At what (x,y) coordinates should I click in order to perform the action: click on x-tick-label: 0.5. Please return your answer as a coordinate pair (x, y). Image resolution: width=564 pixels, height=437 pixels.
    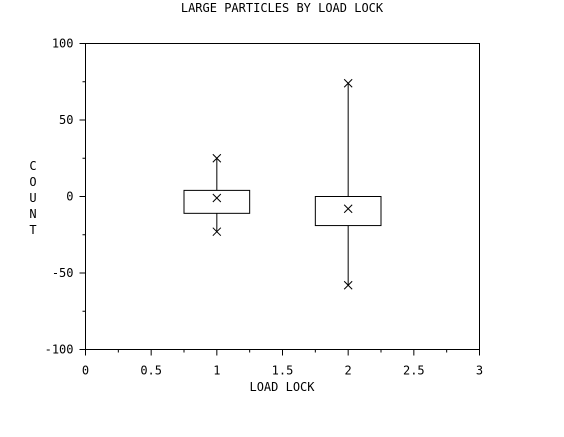
    Looking at the image, I should click on (151, 371).